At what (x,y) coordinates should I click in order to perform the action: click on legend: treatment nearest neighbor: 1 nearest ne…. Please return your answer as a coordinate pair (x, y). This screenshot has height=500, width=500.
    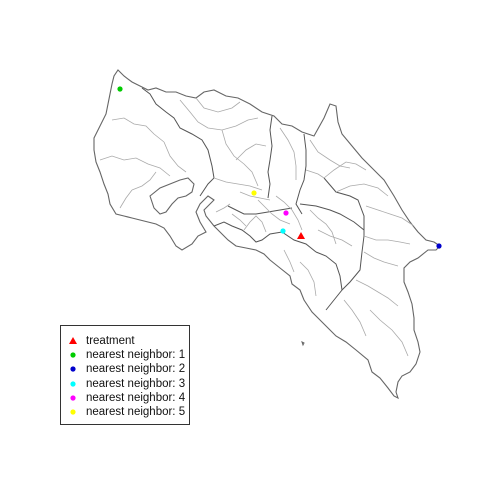
    Looking at the image, I should click on (125, 375).